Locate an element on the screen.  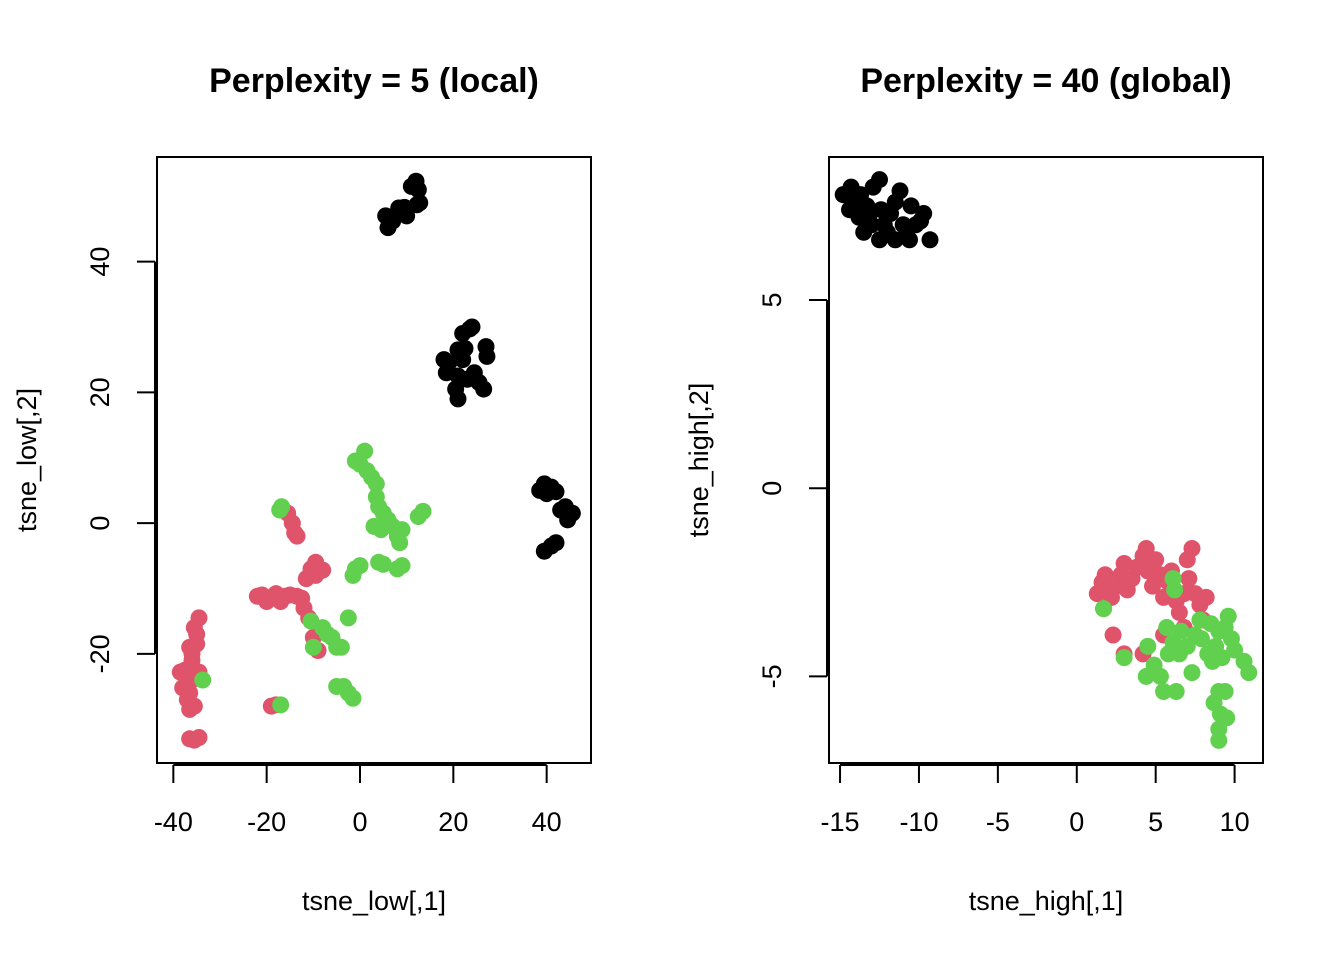
x-tick-label: -5 is located at coordinates (998, 822).